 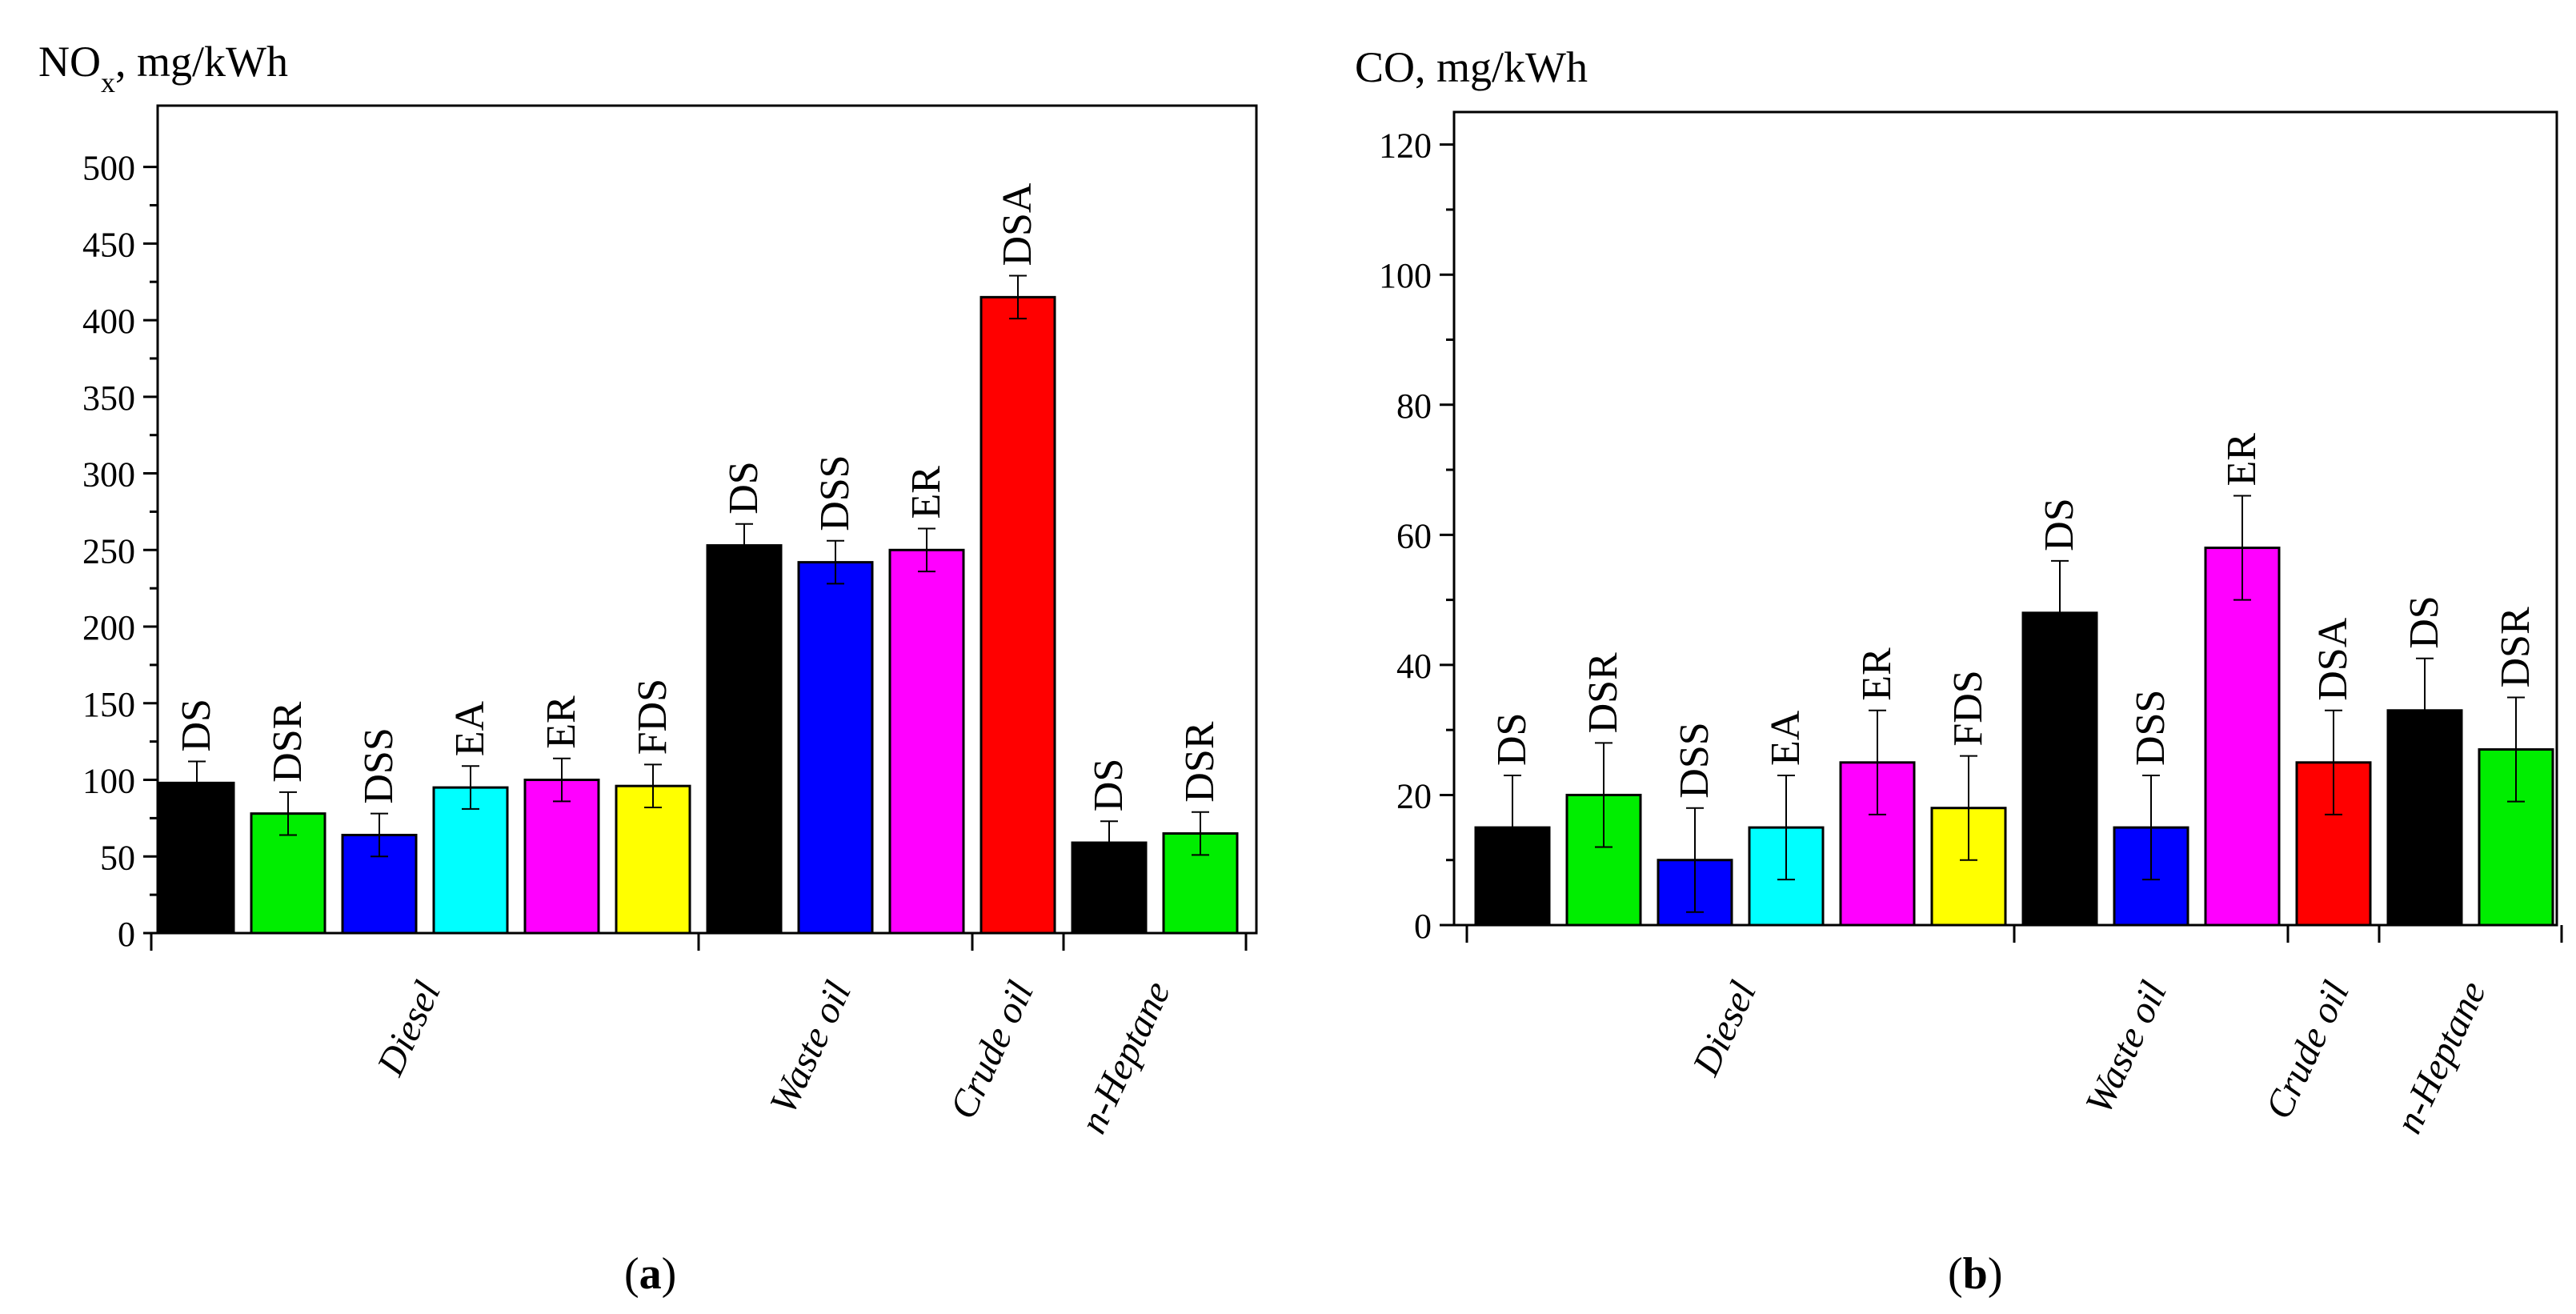 I want to click on y-tick-label: 80, so click(x=1414, y=406).